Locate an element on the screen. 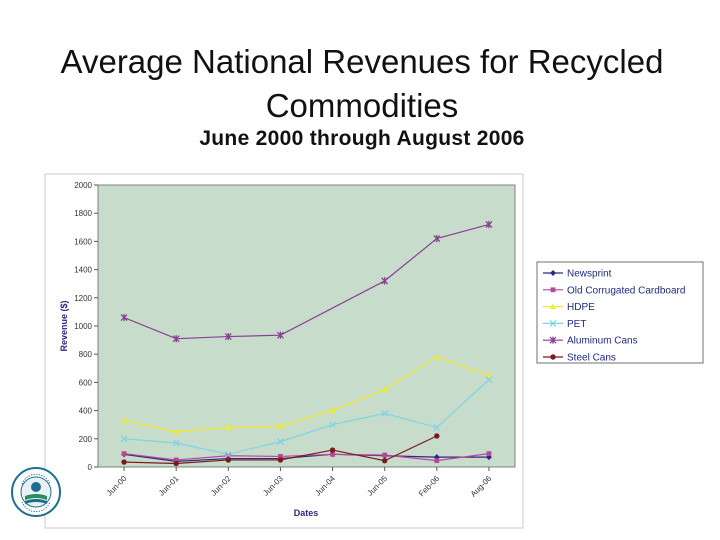 The height and width of the screenshot is (540, 720). y-tick-label: 1400 is located at coordinates (83, 270).